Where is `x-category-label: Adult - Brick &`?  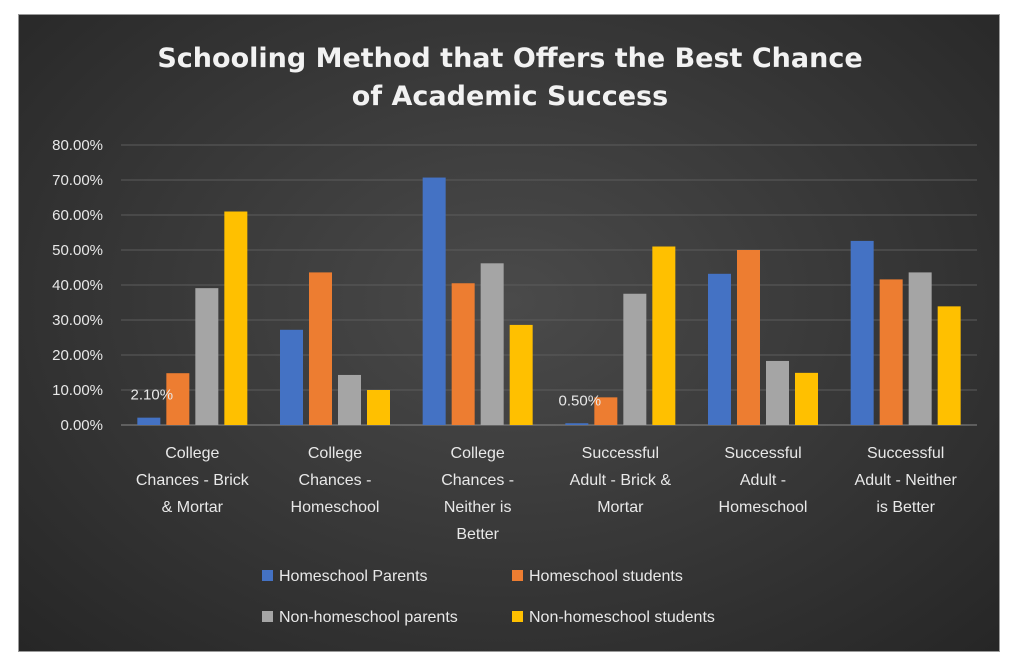 x-category-label: Adult - Brick & is located at coordinates (621, 480).